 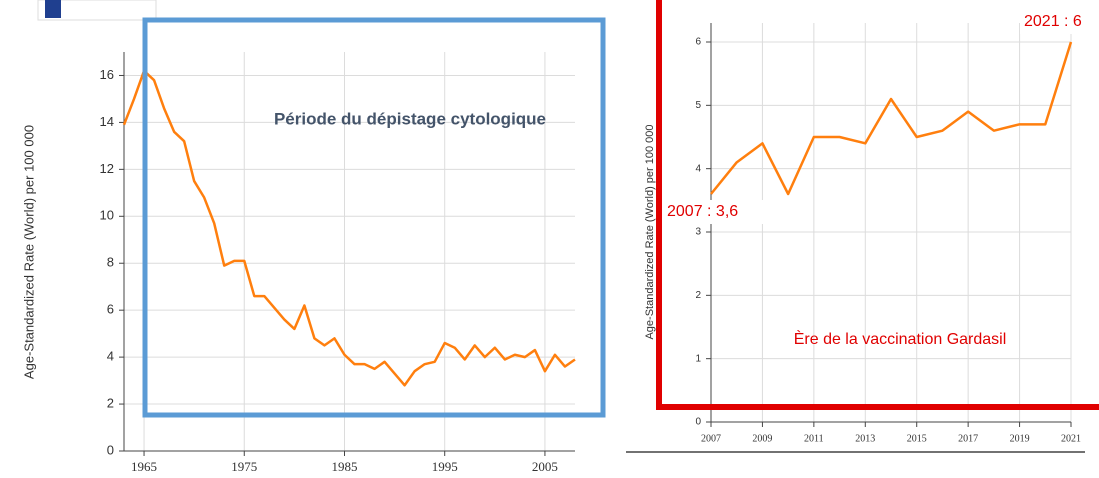 What do you see at coordinates (891, 118) in the screenshot?
I see `line` at bounding box center [891, 118].